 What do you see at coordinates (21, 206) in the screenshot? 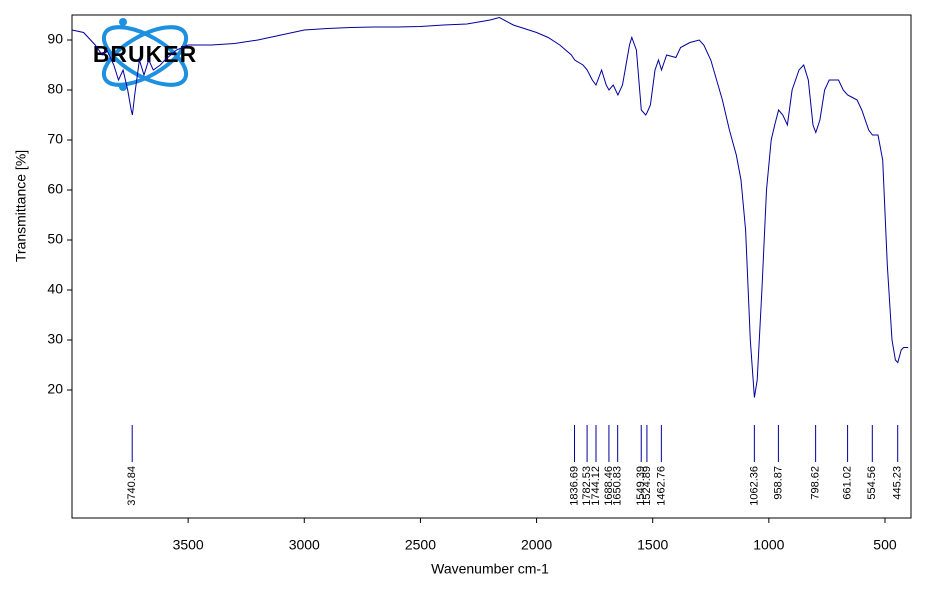
I see `y-axis-label: Transmittance [%]` at bounding box center [21, 206].